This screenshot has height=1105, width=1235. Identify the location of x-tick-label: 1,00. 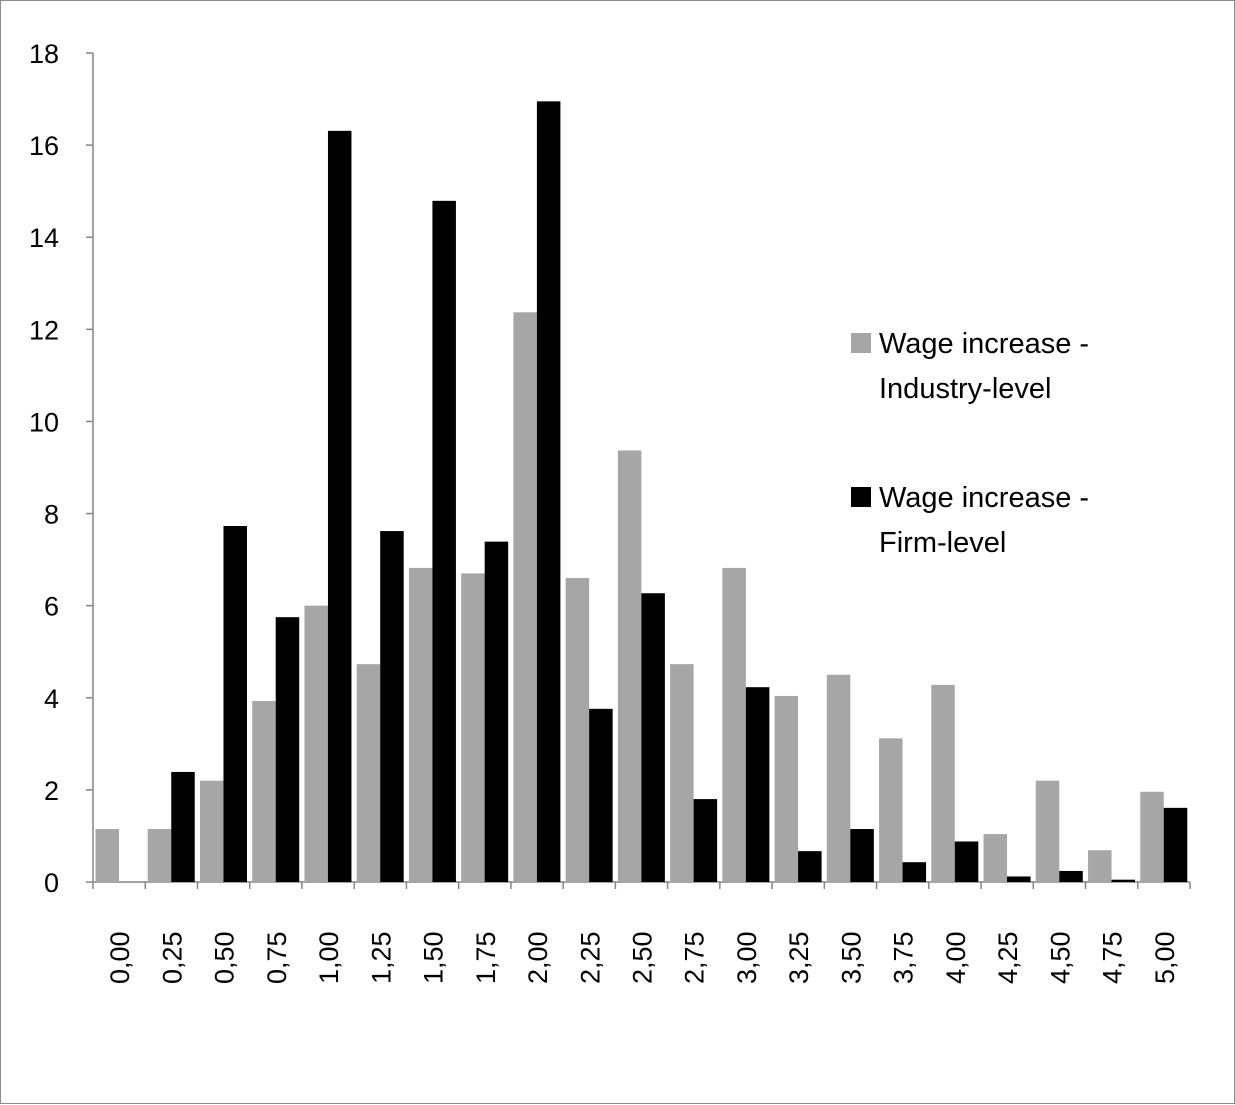
(329, 957).